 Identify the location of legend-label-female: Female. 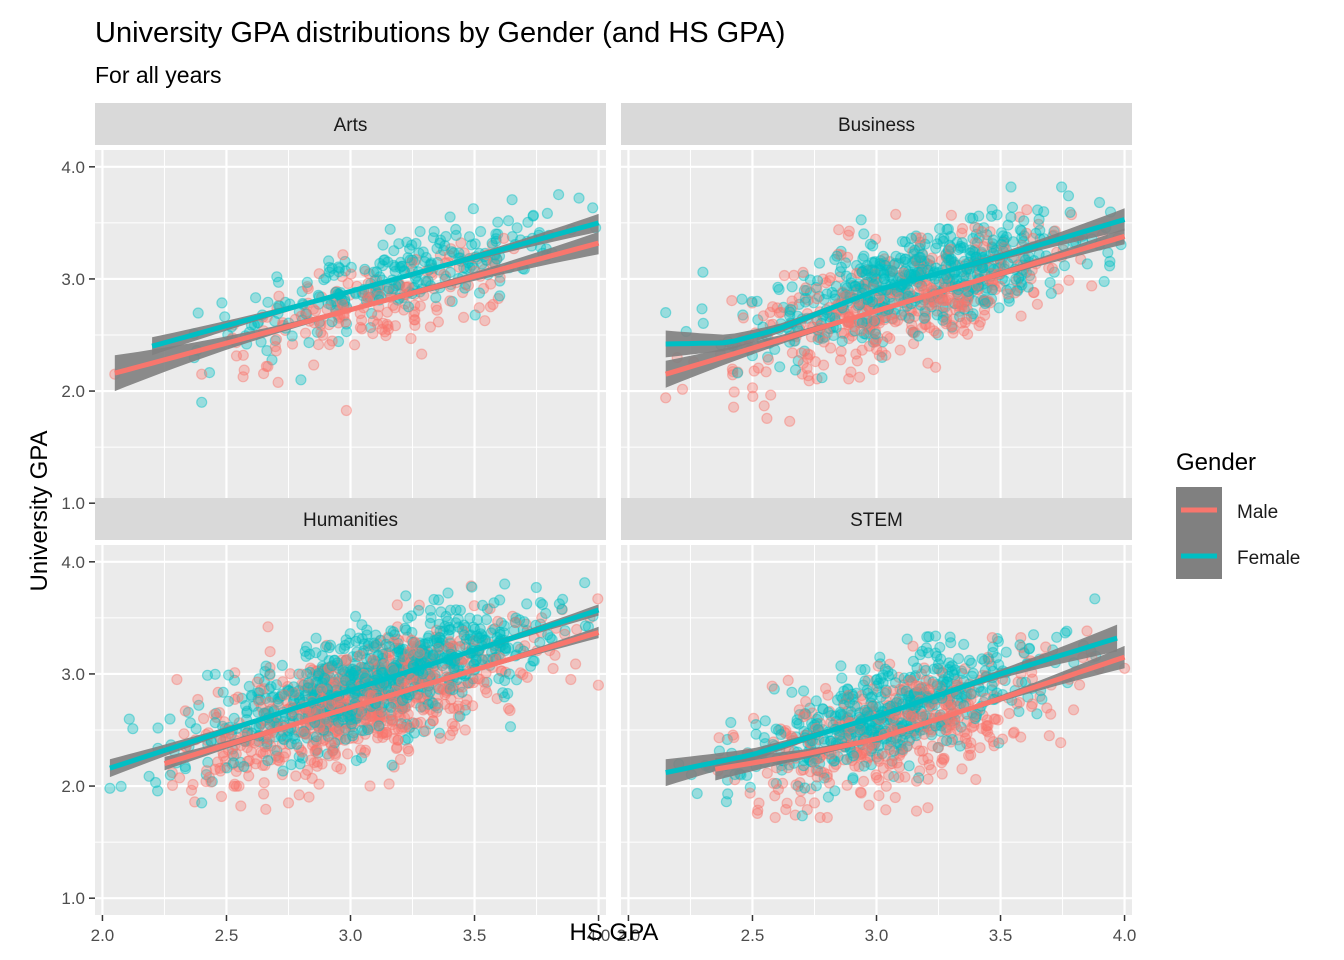
(1268, 558).